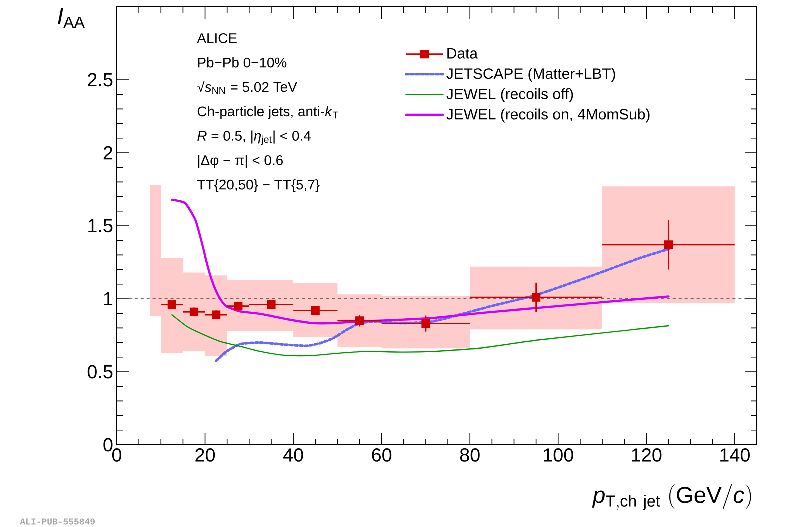 This screenshot has height=527, width=787. What do you see at coordinates (117, 455) in the screenshot?
I see `x-tick-label: 0` at bounding box center [117, 455].